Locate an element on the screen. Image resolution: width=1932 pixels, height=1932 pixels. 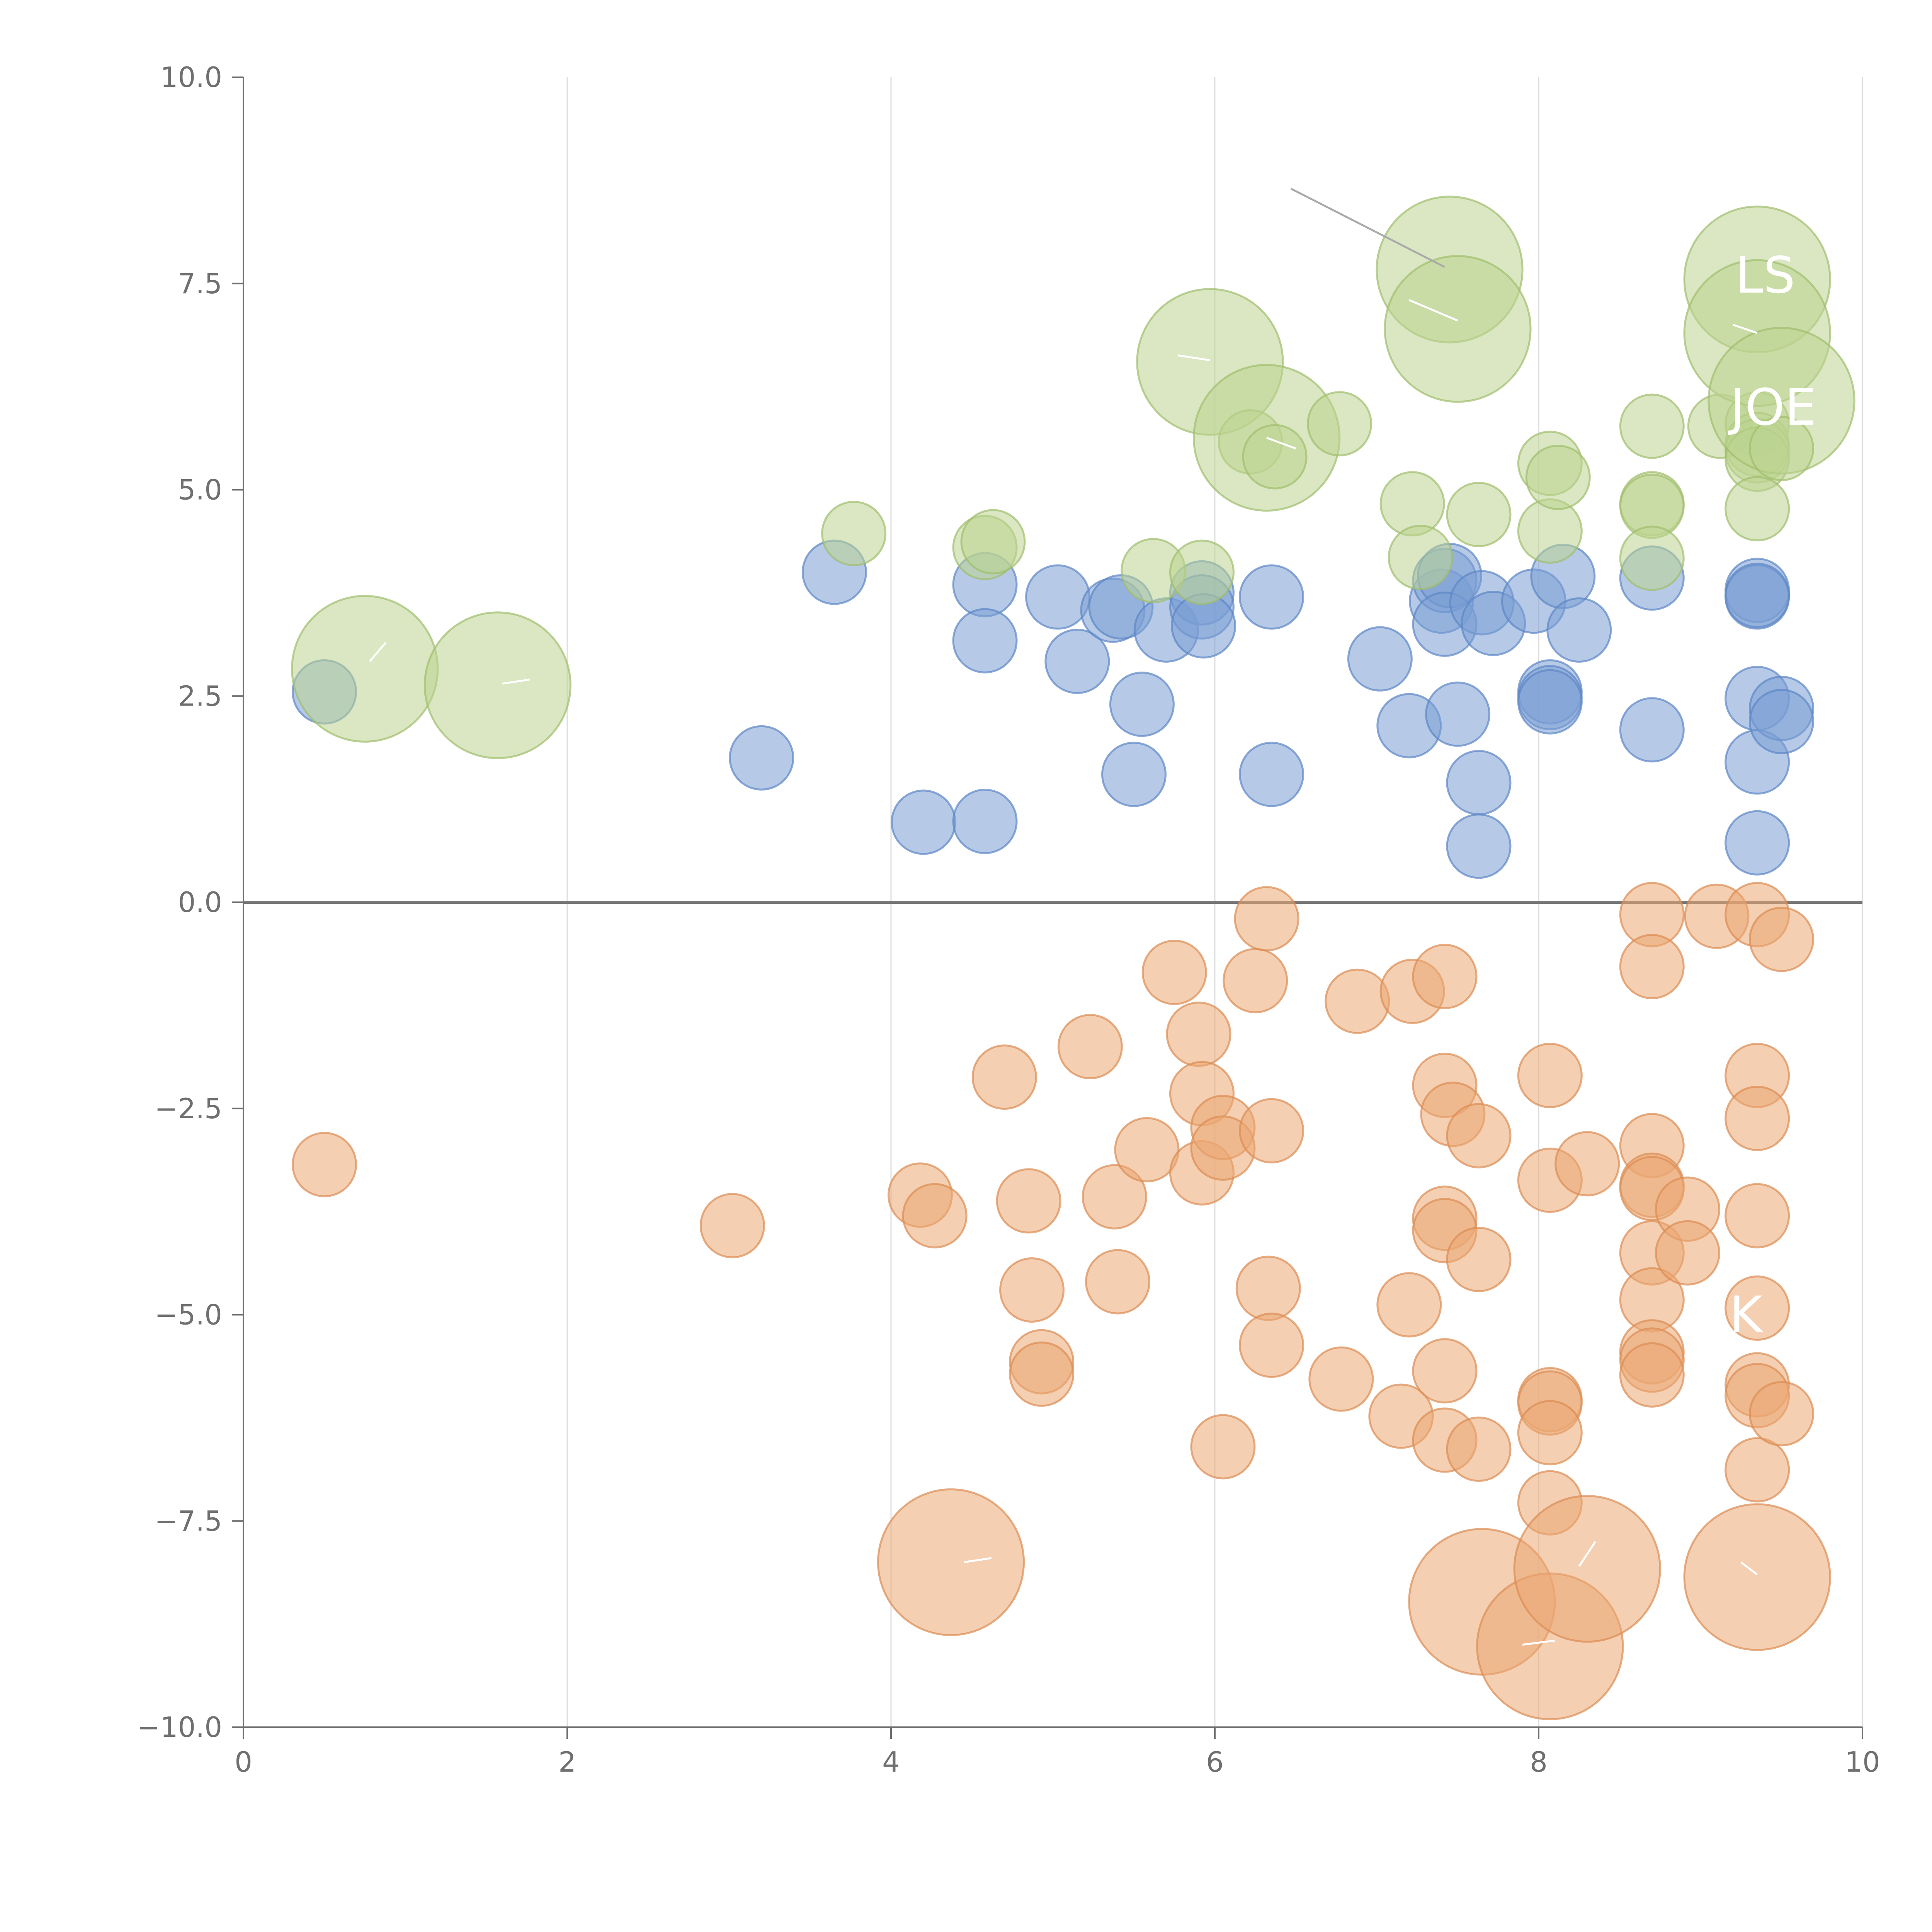
bubble-labels: LS JOE K is located at coordinates (1772, 795).